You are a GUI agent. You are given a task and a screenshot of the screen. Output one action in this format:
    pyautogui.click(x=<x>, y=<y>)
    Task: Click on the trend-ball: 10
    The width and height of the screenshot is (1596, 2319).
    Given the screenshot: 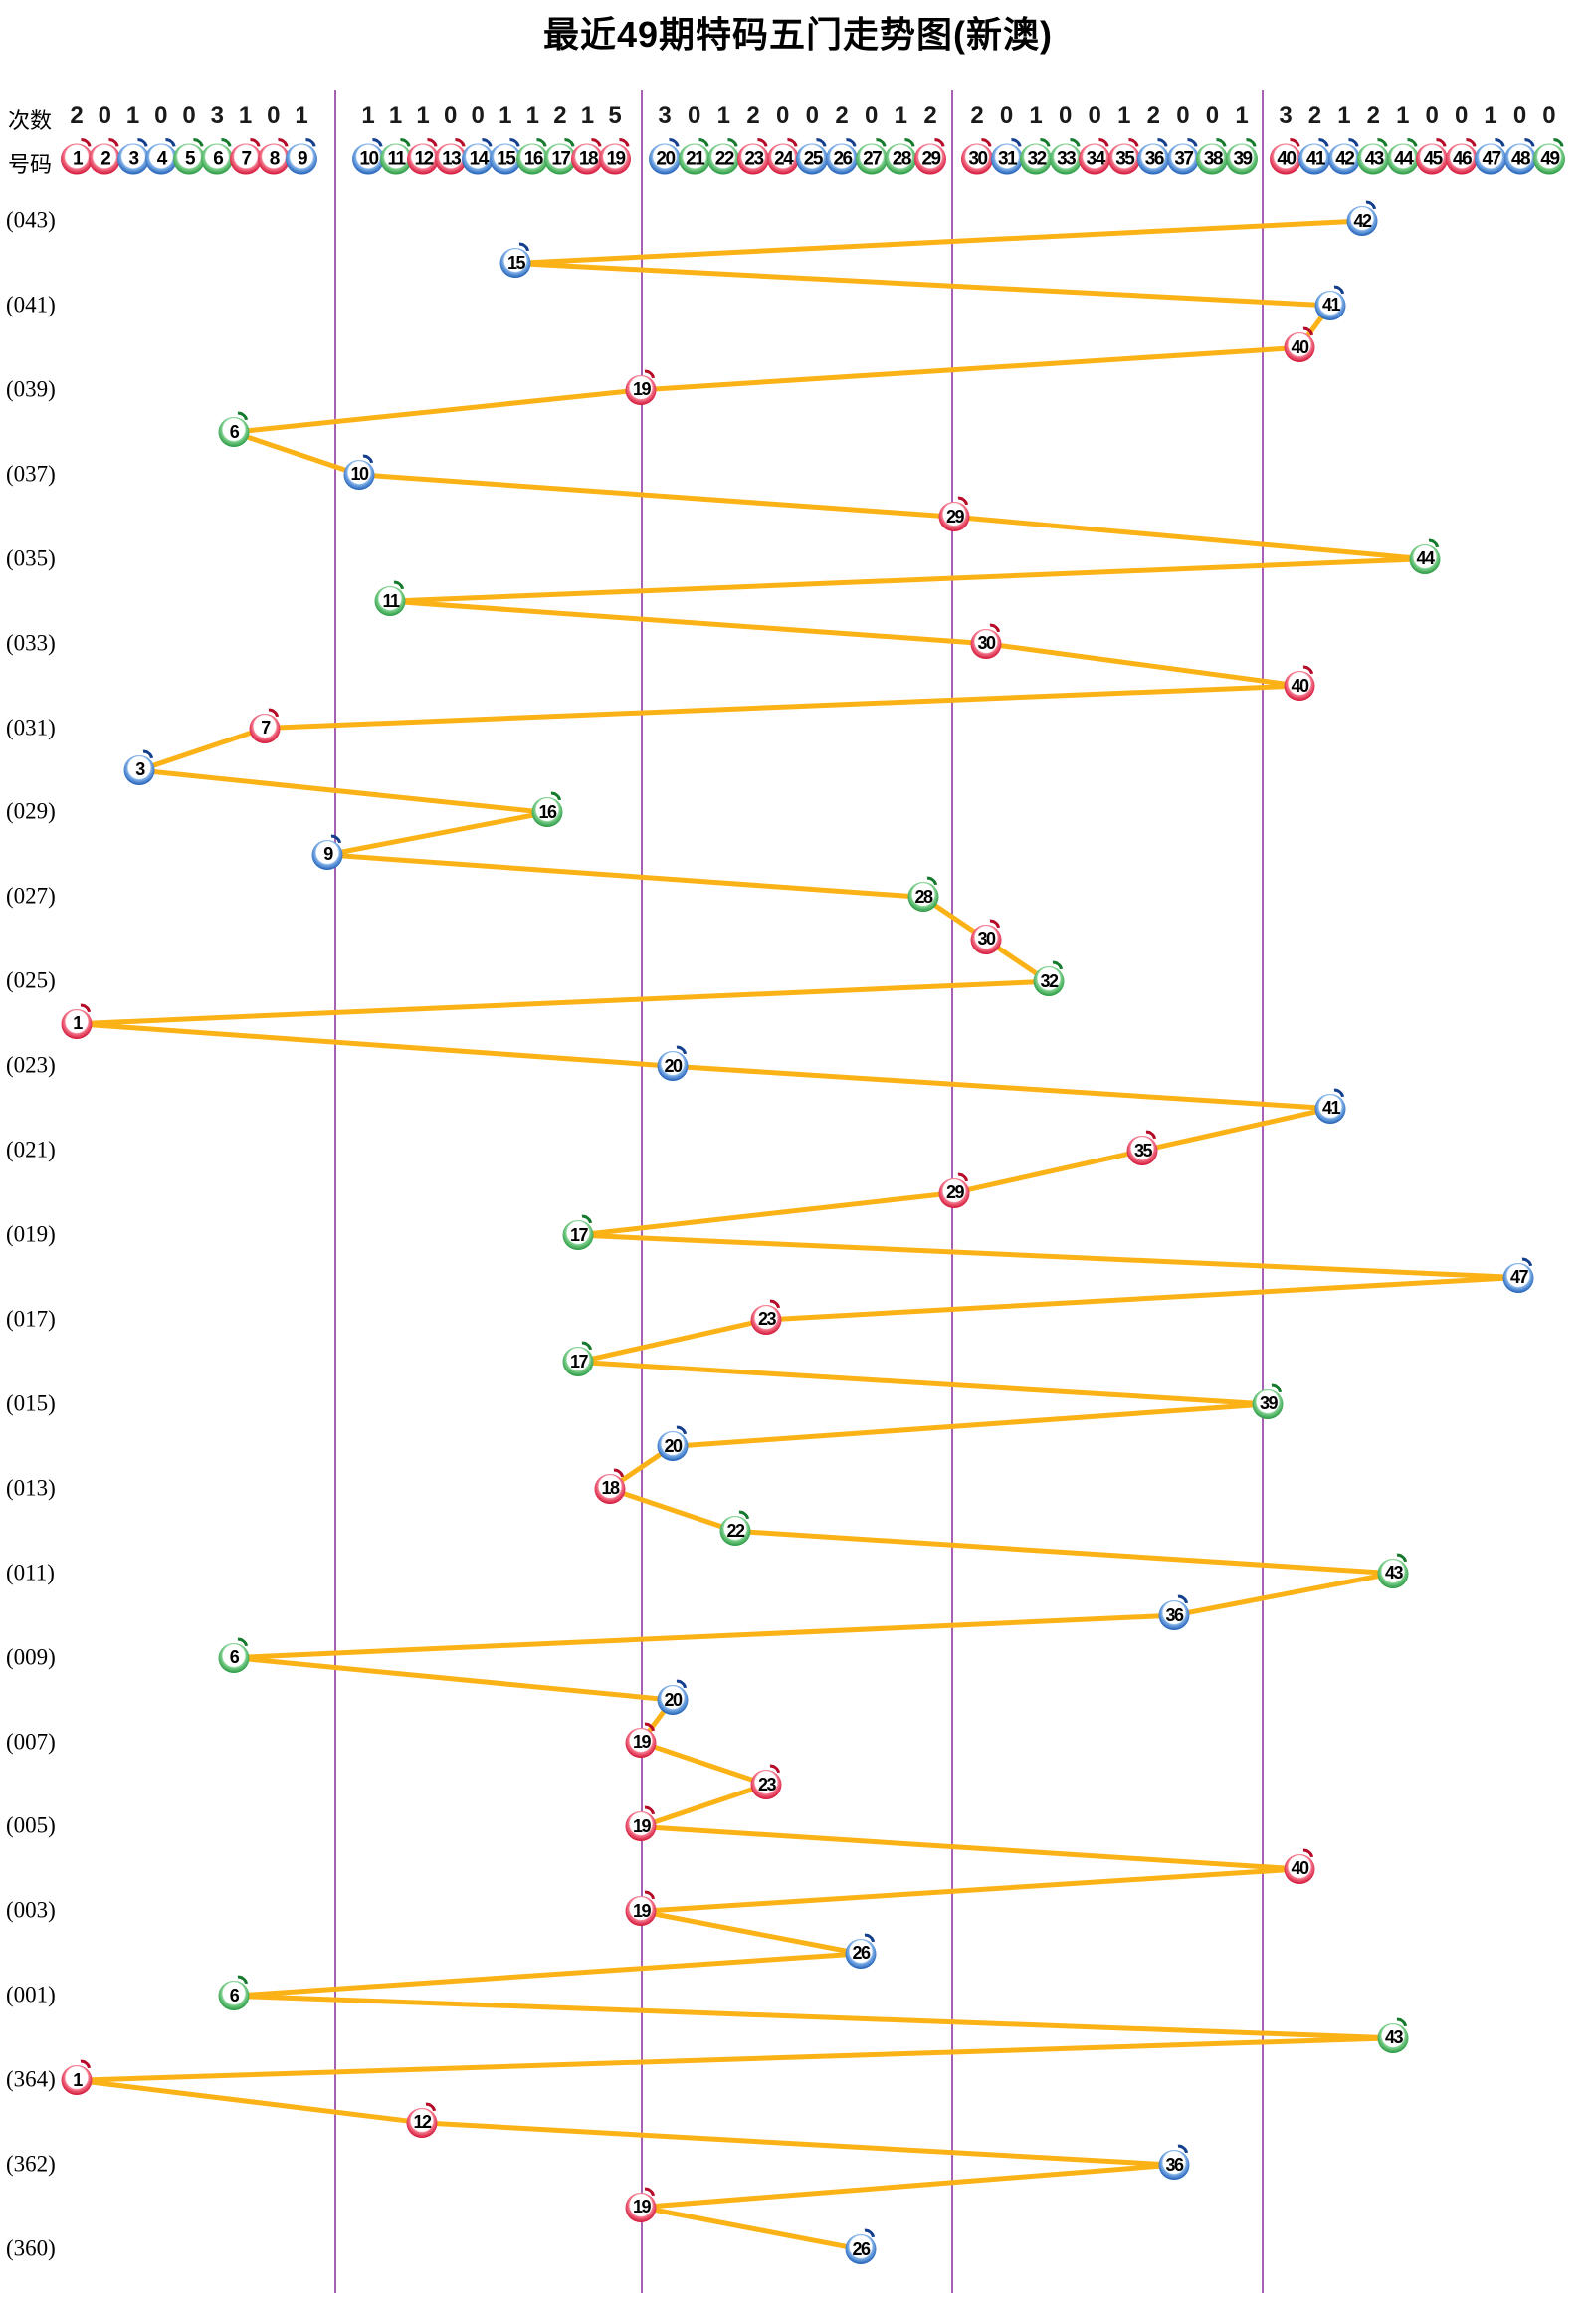 What is the action you would take?
    pyautogui.click(x=359, y=474)
    